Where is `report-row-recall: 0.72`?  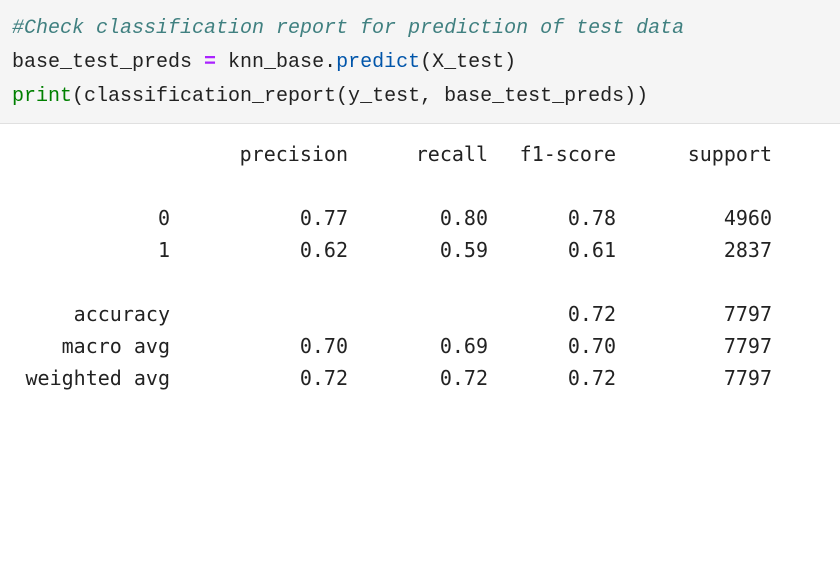
report-row-recall: 0.72 is located at coordinates (463, 378).